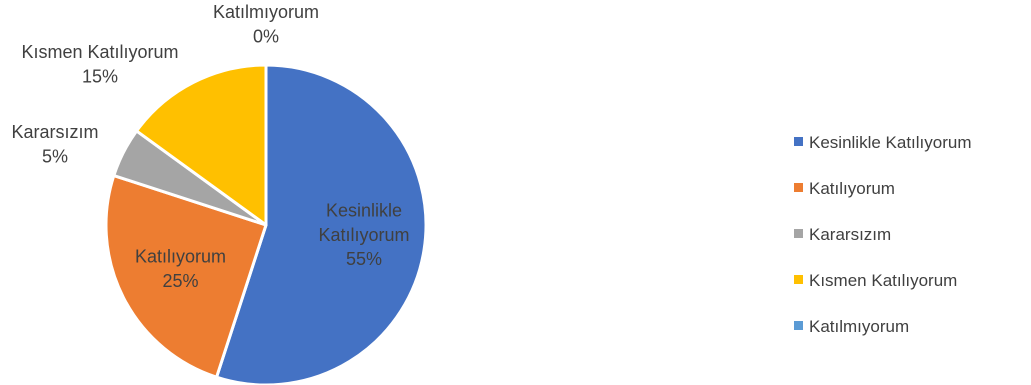 Image resolution: width=1031 pixels, height=385 pixels. Describe the element at coordinates (798, 325) in the screenshot. I see `legend-swatch-katilmiyorum` at that location.